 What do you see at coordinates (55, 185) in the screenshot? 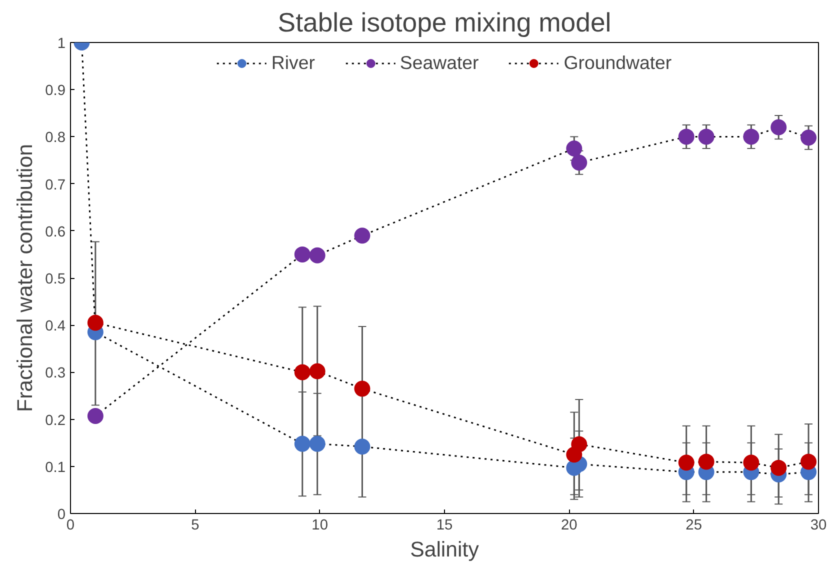
I see `y-tick-label: 0.7` at bounding box center [55, 185].